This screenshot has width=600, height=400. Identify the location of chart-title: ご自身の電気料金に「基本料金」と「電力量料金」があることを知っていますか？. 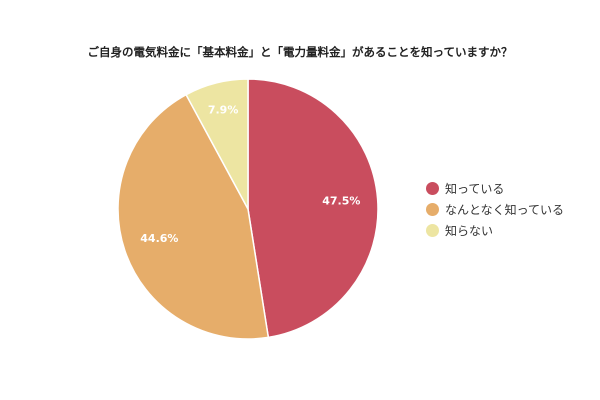
(300, 52).